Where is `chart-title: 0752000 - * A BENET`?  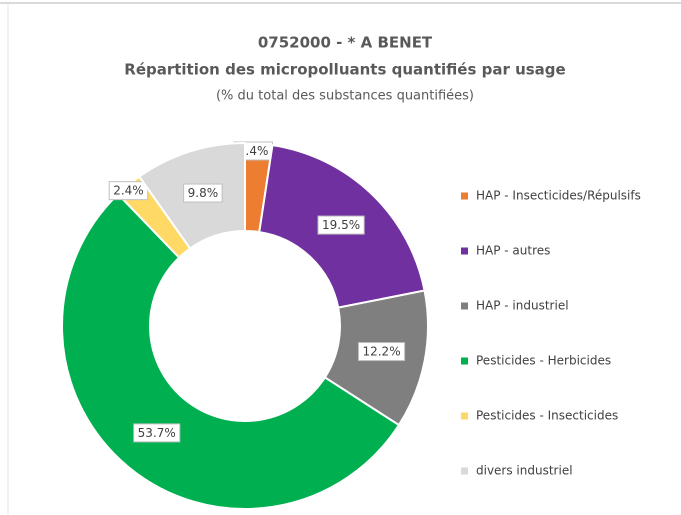
chart-title: 0752000 - * A BENET is located at coordinates (345, 43).